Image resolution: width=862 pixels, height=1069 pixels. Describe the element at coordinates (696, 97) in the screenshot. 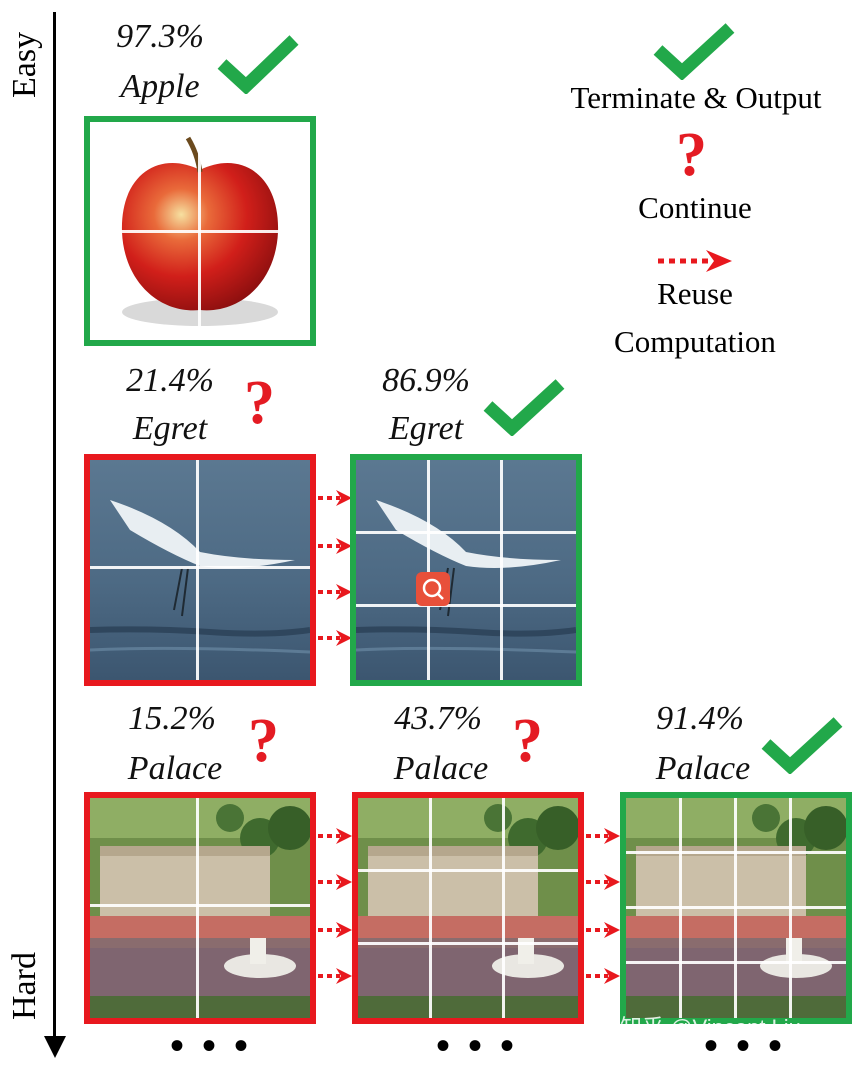

I see `legend-terminate-label: Terminate & Output` at that location.